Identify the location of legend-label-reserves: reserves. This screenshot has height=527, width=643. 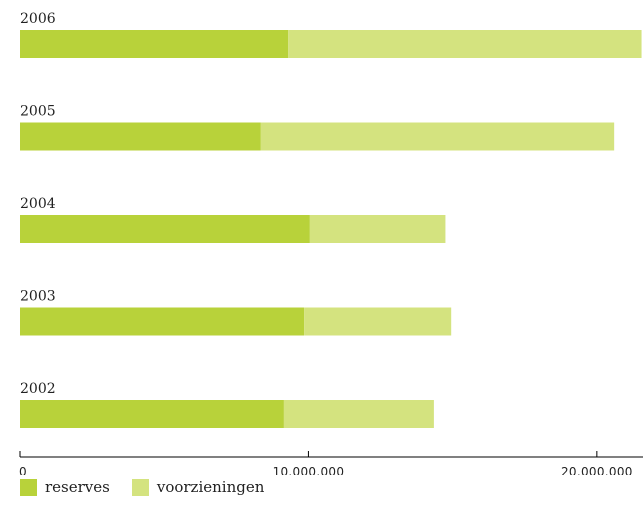
(77, 487).